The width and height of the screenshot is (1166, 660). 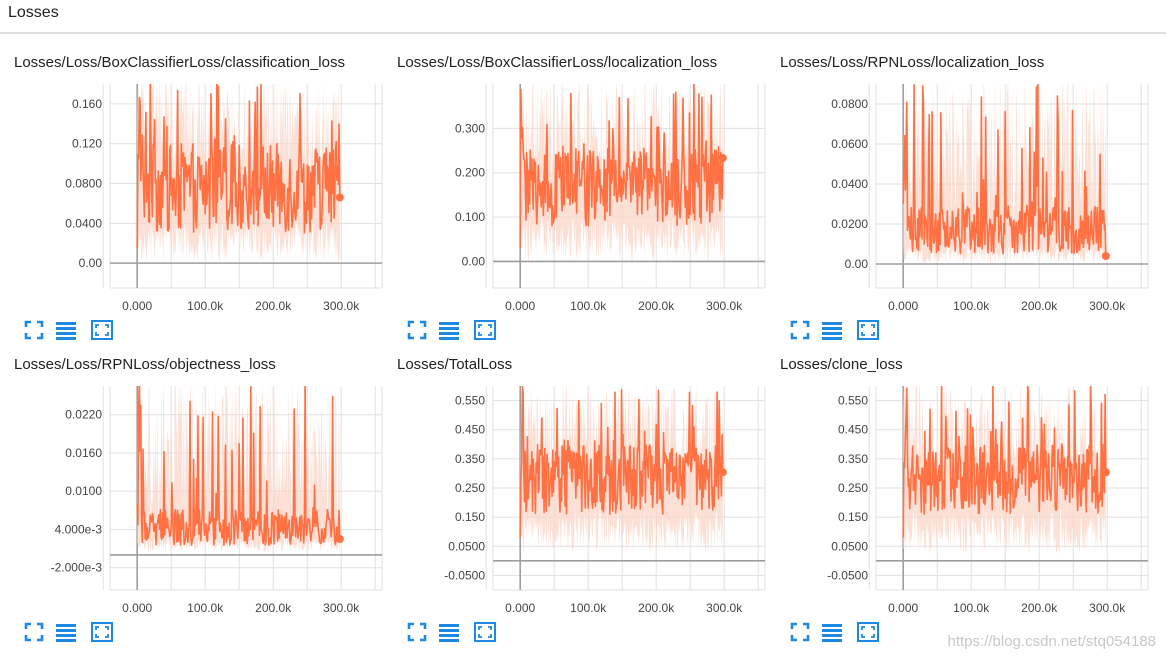 I want to click on y-tick-label: 0.0500, so click(x=849, y=546).